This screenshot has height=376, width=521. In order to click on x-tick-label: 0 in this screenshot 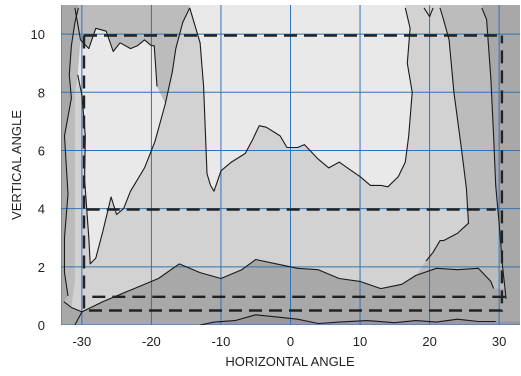, I will do `click(290, 341)`.